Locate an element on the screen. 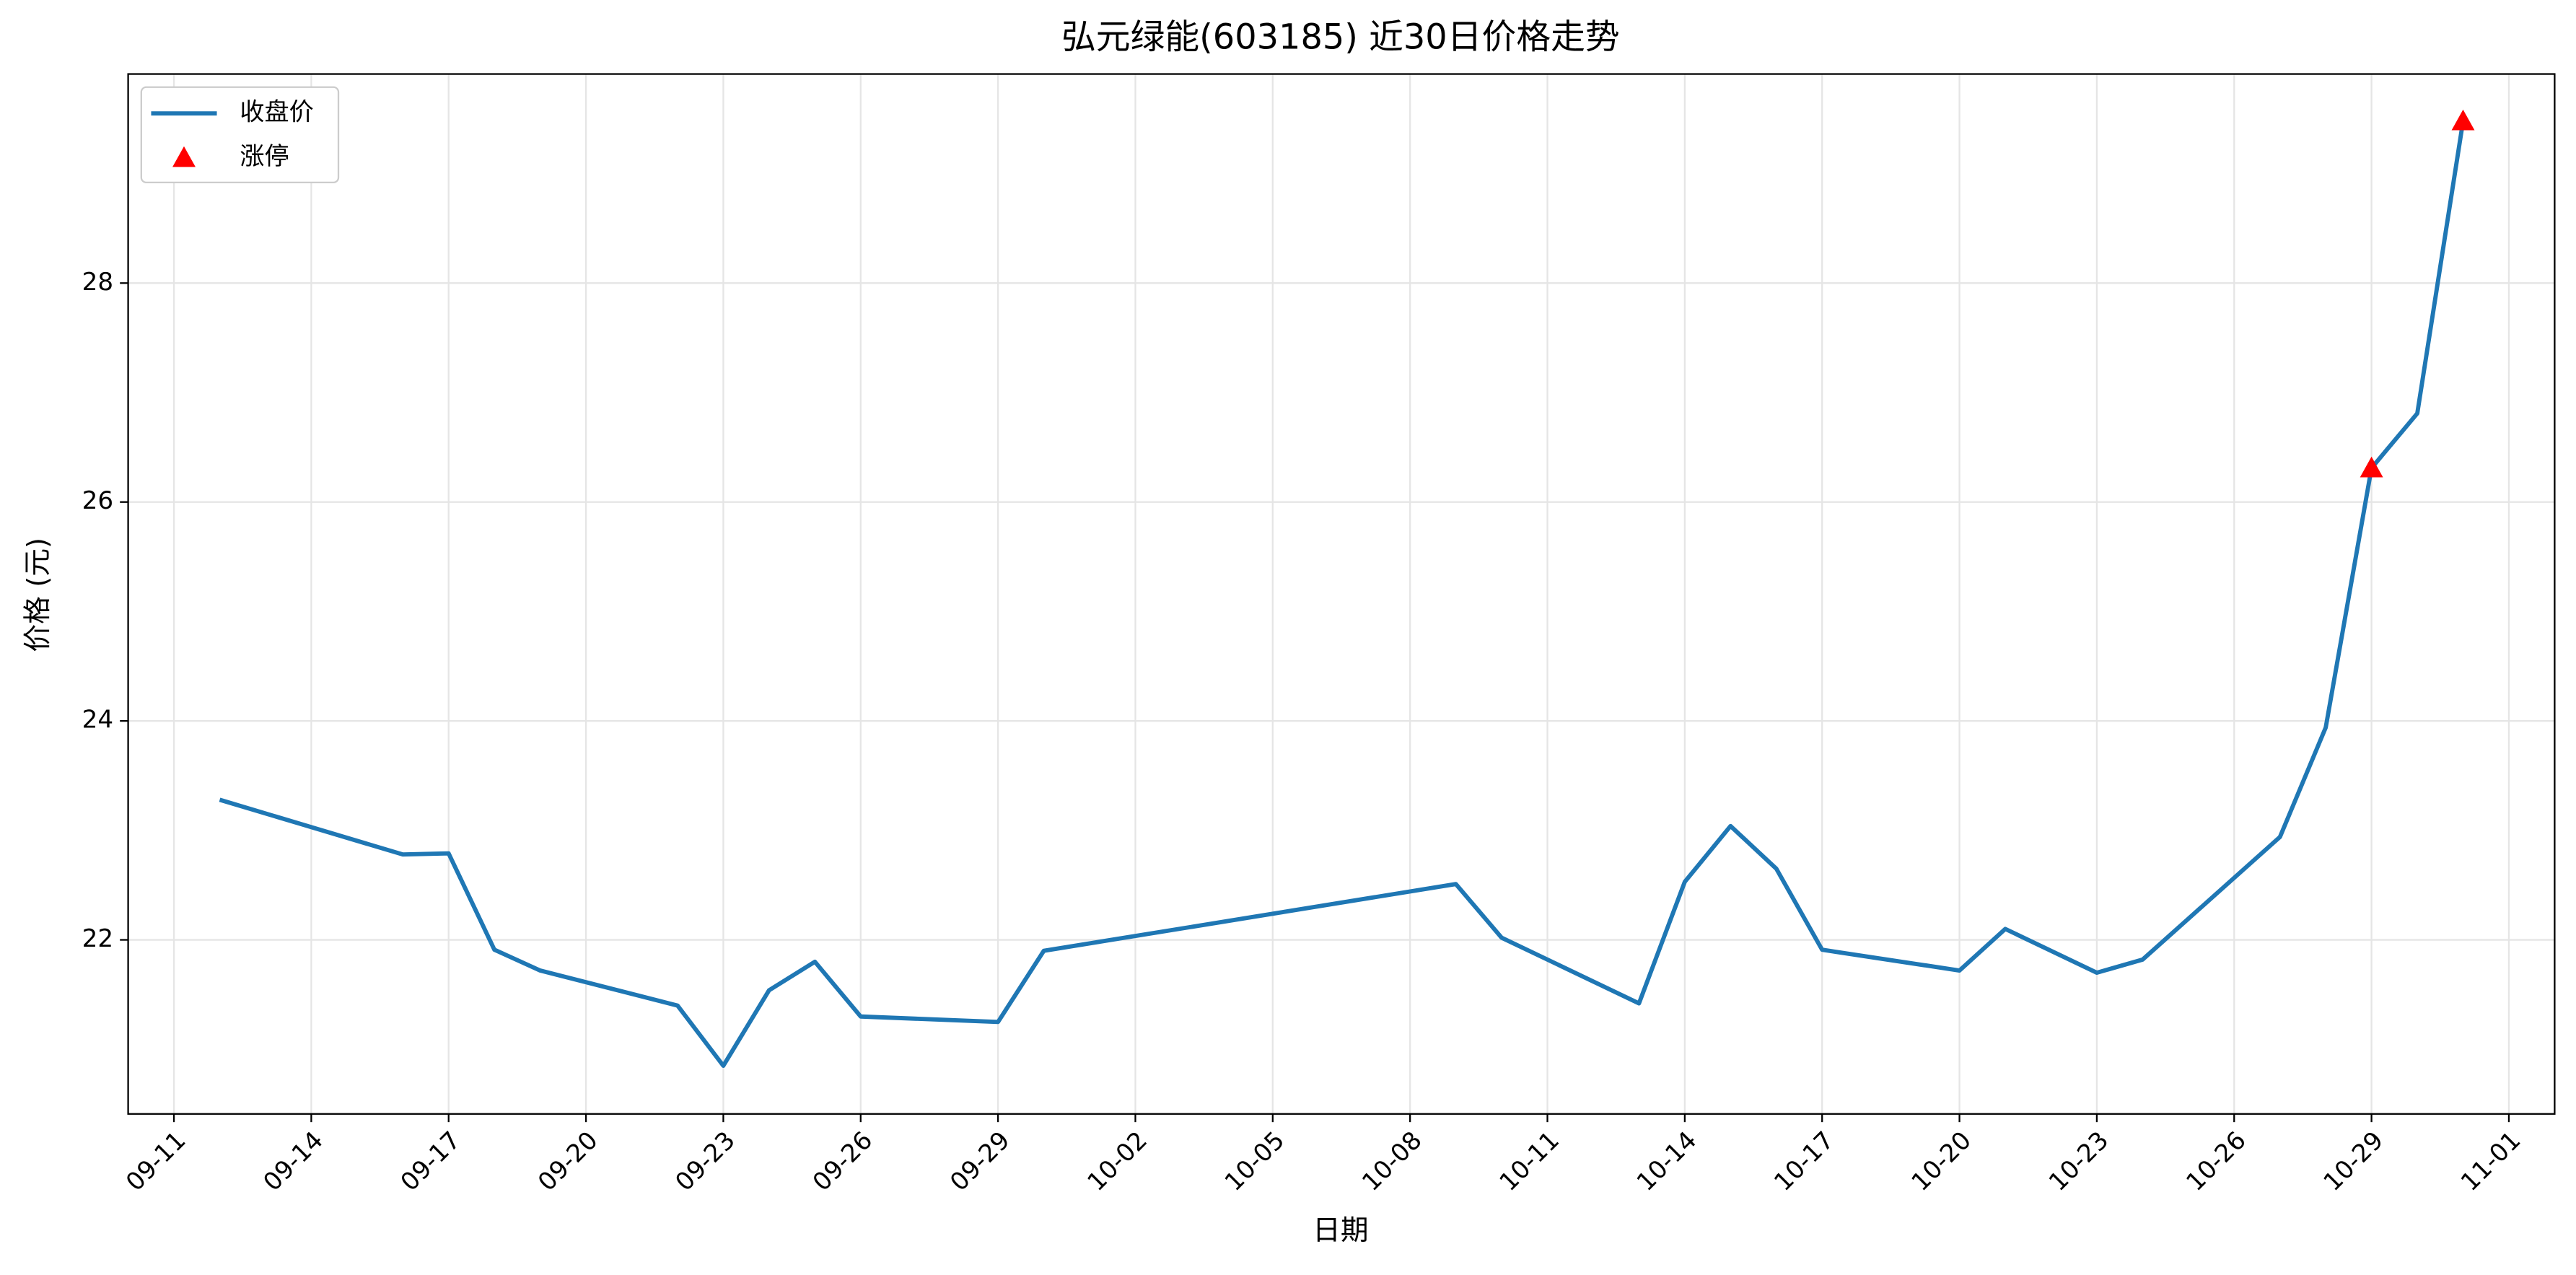 Image resolution: width=2576 pixels, height=1275 pixels. y-axis-label: 价格 (元) is located at coordinates (38, 595).